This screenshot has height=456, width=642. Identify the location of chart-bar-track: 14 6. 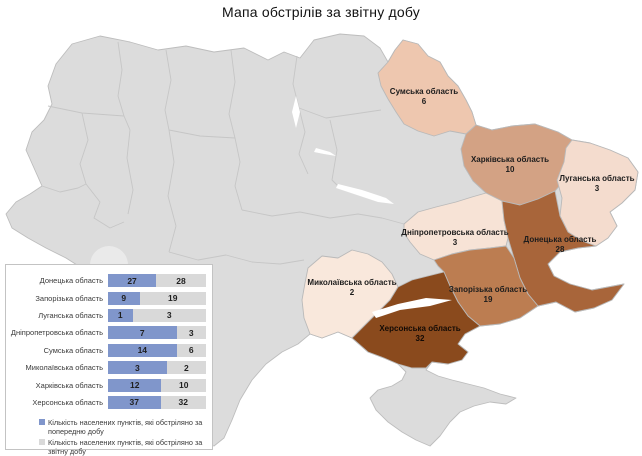
(157, 350).